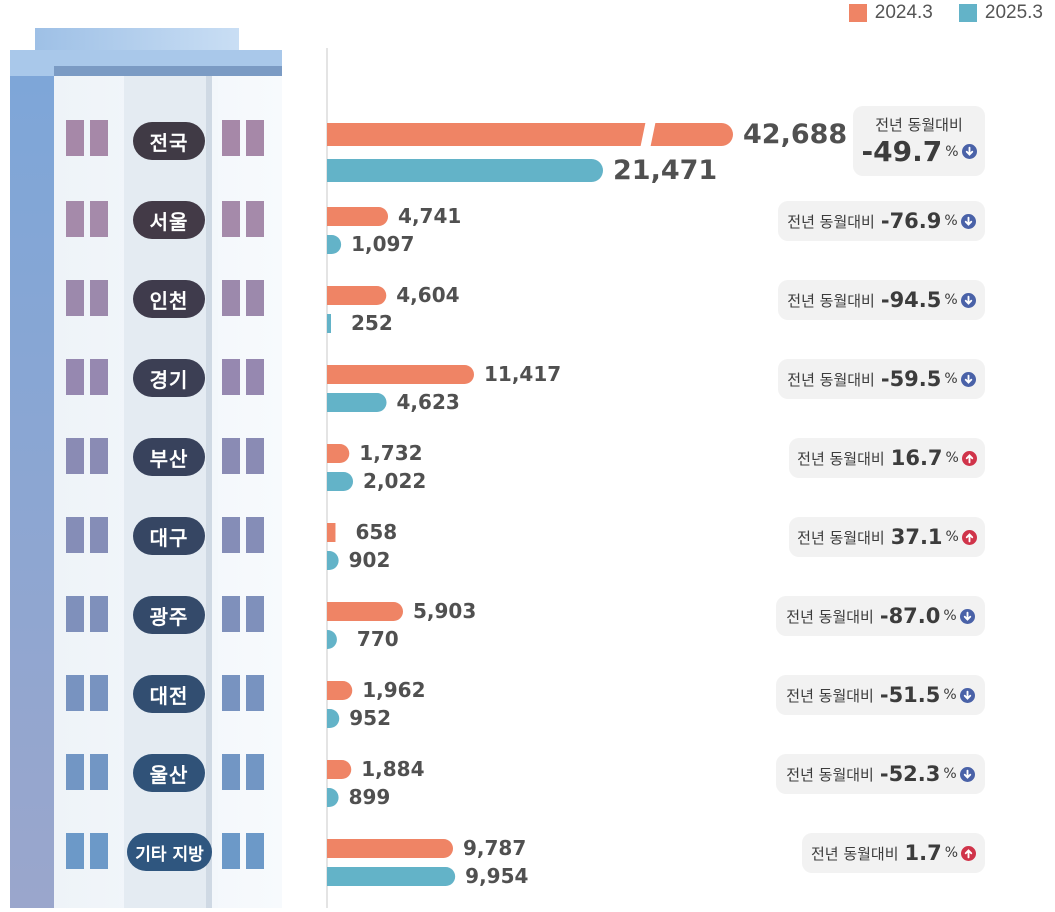 The height and width of the screenshot is (912, 1055). I want to click on bar-value-label: 4,741, so click(429, 216).